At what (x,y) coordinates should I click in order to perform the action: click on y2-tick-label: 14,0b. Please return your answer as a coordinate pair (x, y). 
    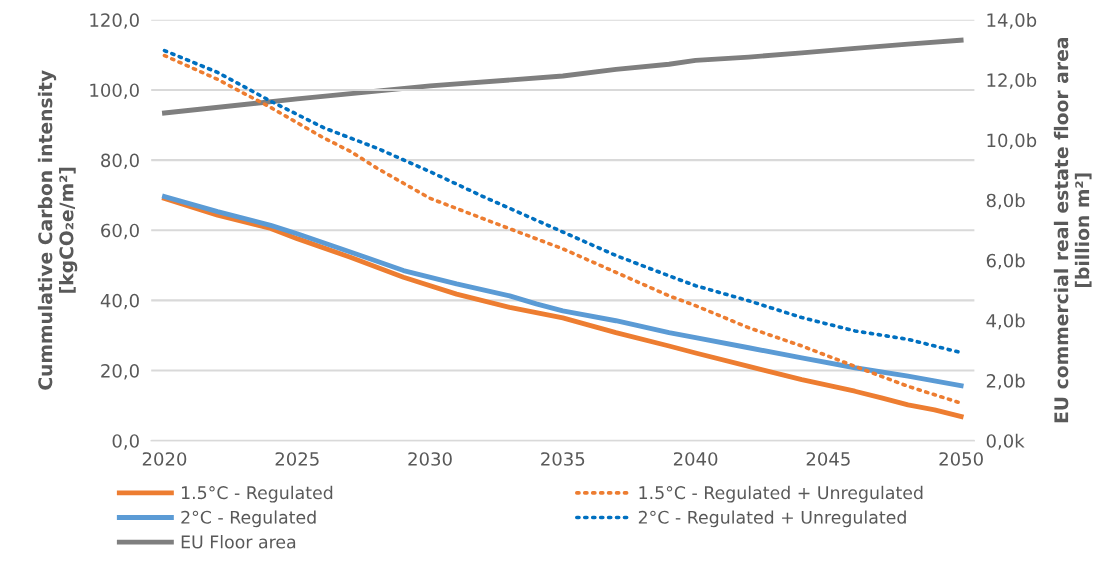
    Looking at the image, I should click on (1012, 20).